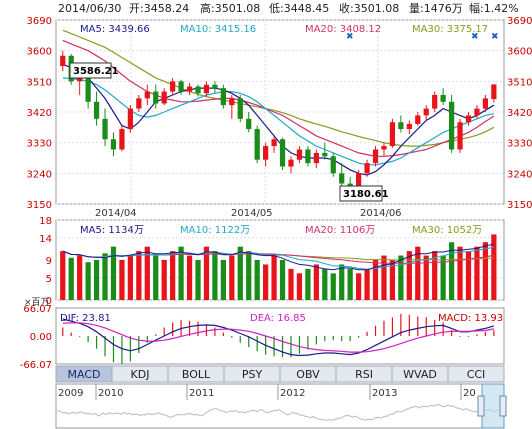  Describe the element at coordinates (278, 338) in the screenshot. I see `macd-histogram` at that location.